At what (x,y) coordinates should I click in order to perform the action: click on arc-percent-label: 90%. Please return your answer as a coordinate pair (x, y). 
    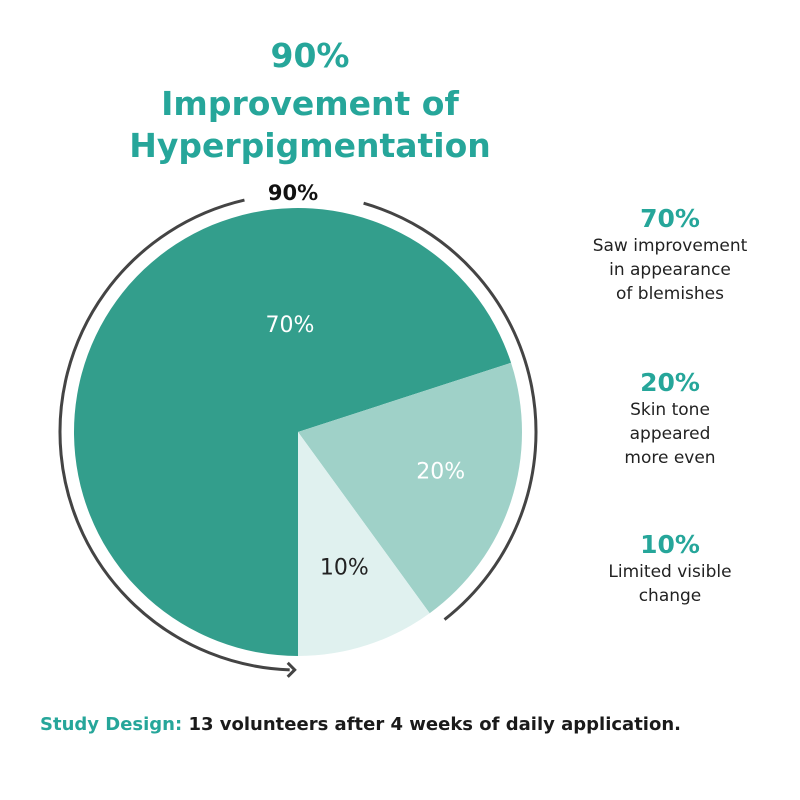
    Looking at the image, I should click on (293, 193).